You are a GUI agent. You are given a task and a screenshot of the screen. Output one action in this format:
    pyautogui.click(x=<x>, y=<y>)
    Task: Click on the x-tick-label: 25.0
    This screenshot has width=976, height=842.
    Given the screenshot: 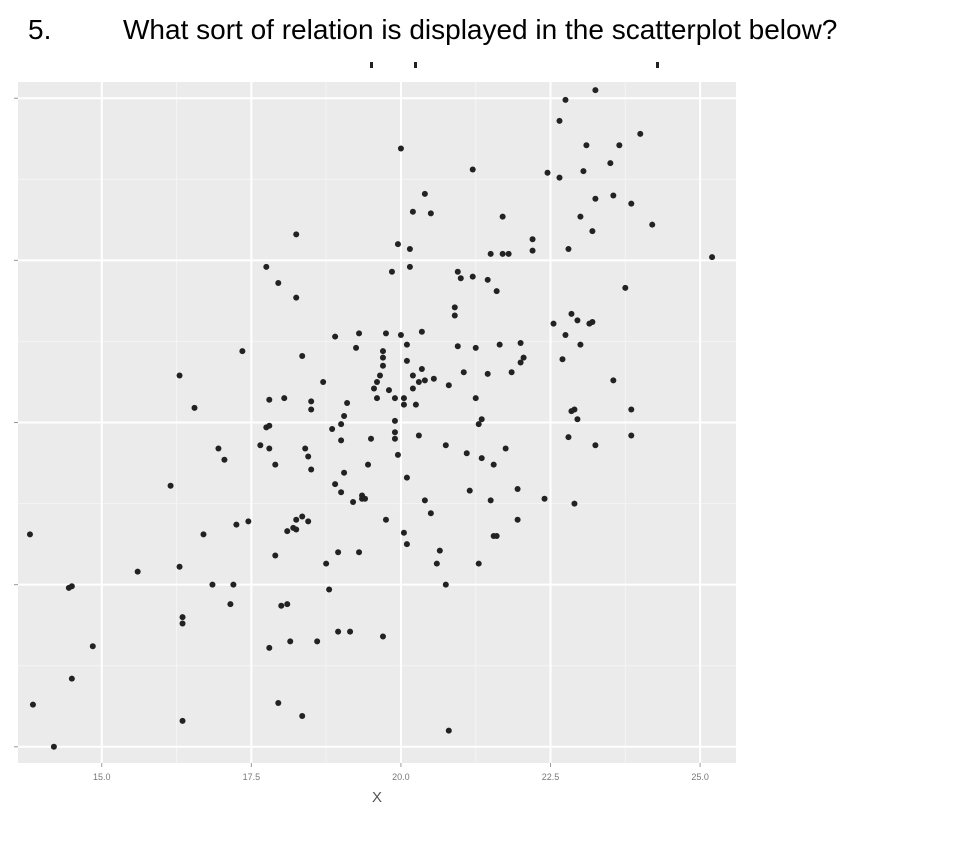 What is the action you would take?
    pyautogui.click(x=700, y=777)
    